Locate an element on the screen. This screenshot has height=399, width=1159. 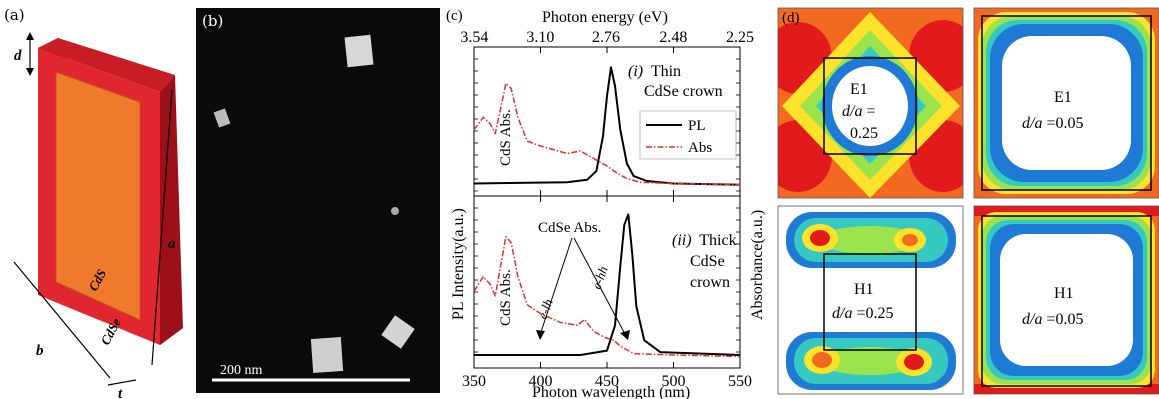
top-lobe-red is located at coordinates (820, 238).